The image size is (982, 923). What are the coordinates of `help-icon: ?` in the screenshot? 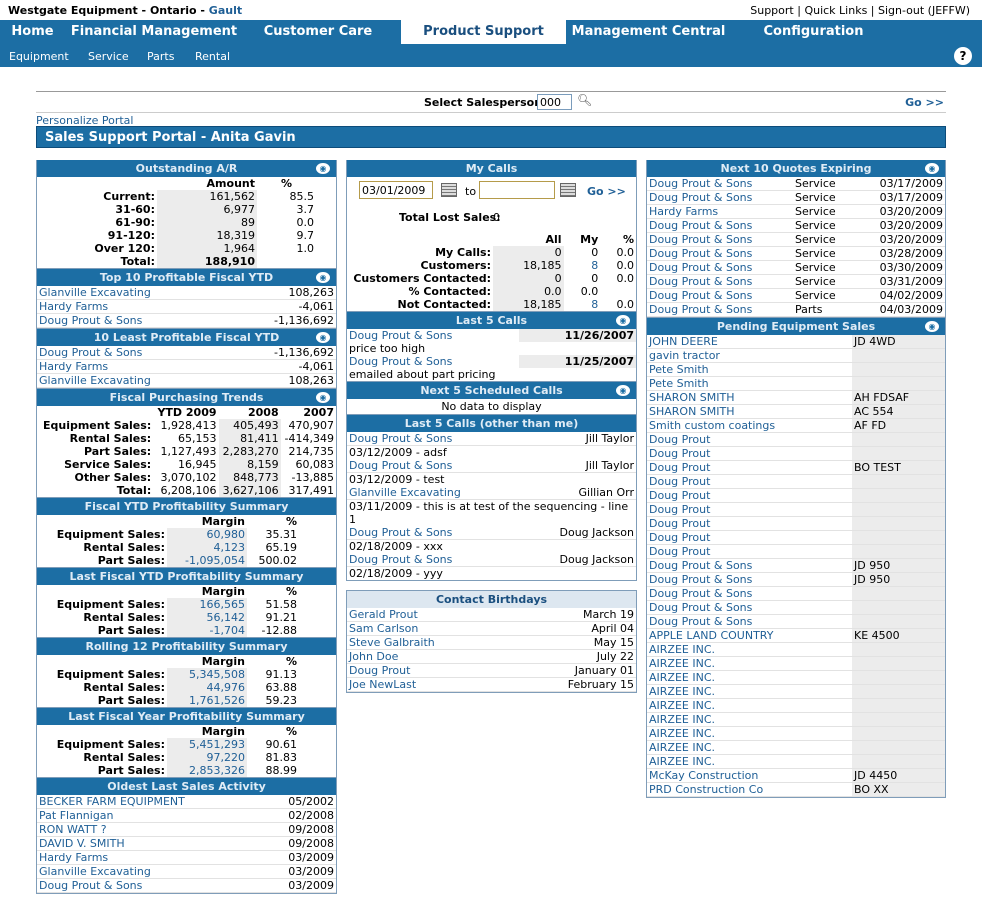 It's located at (963, 56).